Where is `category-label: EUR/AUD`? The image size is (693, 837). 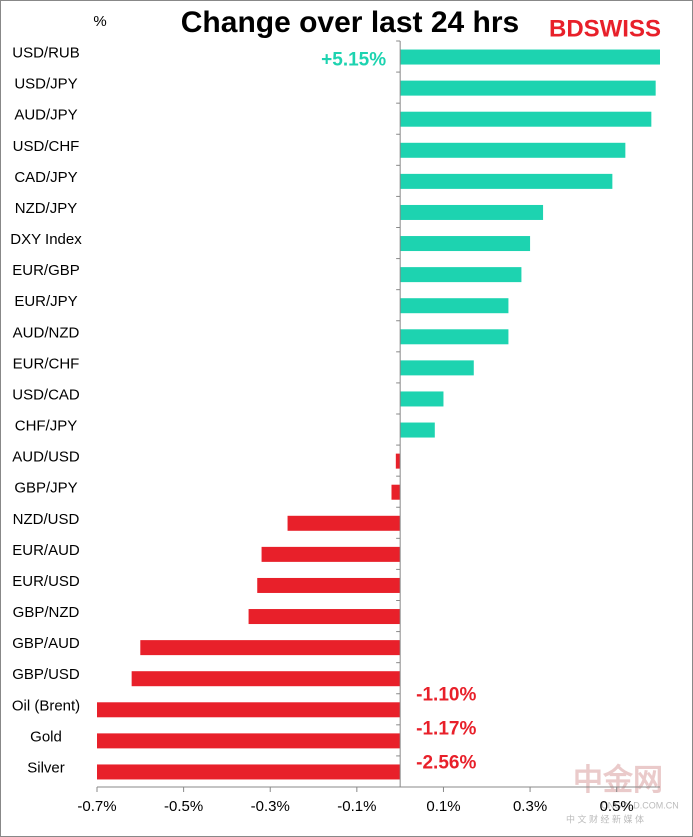 category-label: EUR/AUD is located at coordinates (46, 550).